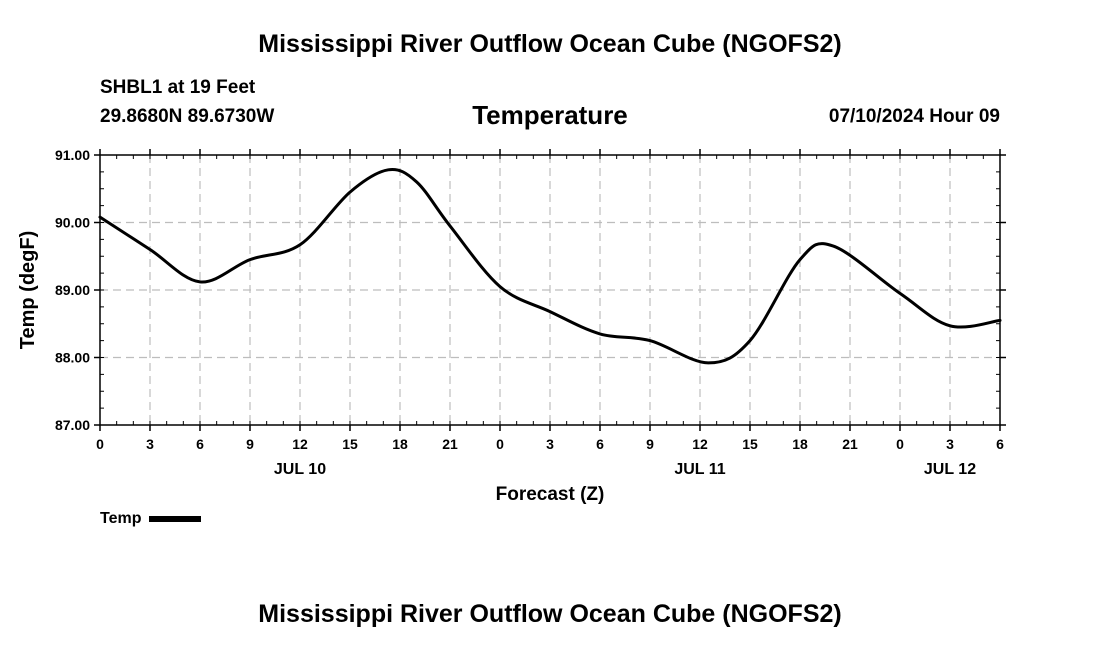 Image resolution: width=1100 pixels, height=650 pixels. Describe the element at coordinates (300, 469) in the screenshot. I see `date-label: JUL 10` at that location.